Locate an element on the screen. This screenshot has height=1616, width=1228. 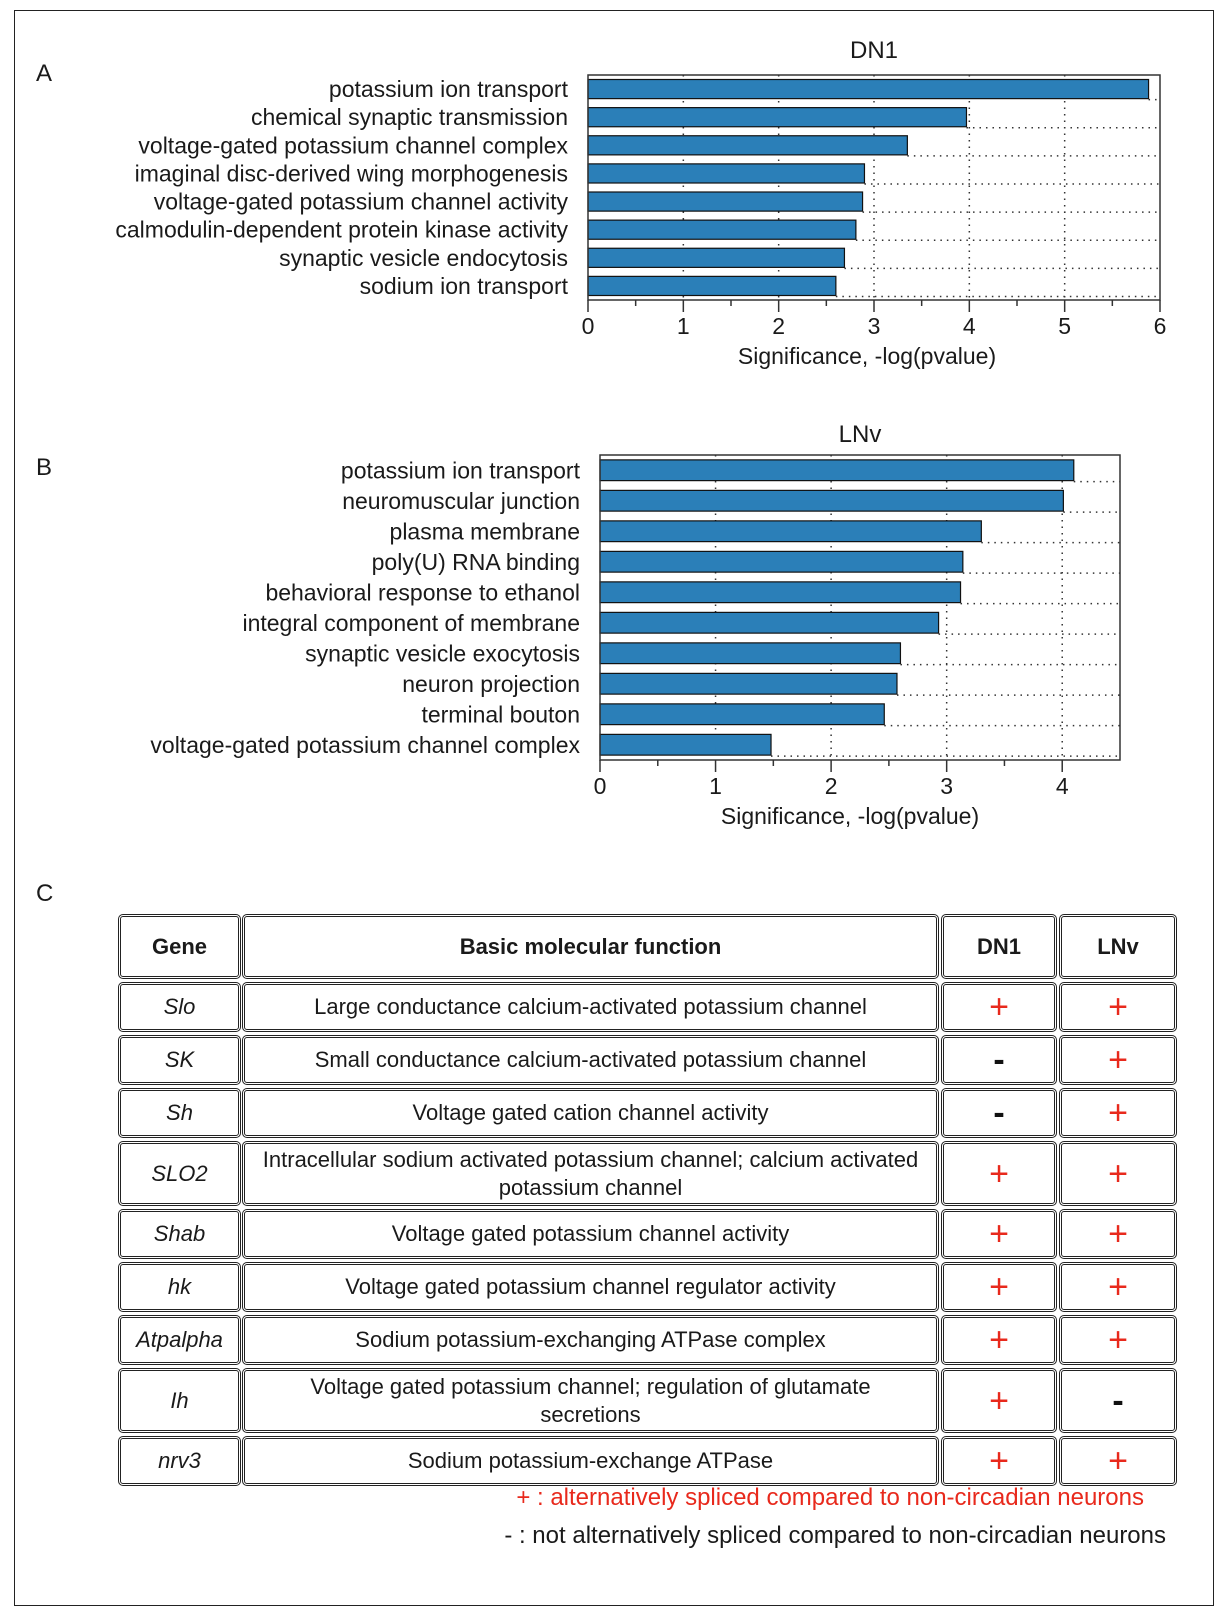
lnv-category-label: neuromuscular junction is located at coordinates (461, 501).